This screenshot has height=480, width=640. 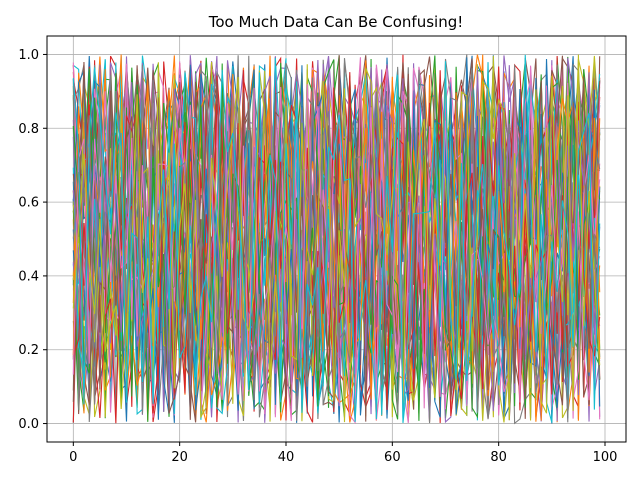 I want to click on x-axis-ticks: 0 20 40 60 80 100, so click(x=343, y=453).